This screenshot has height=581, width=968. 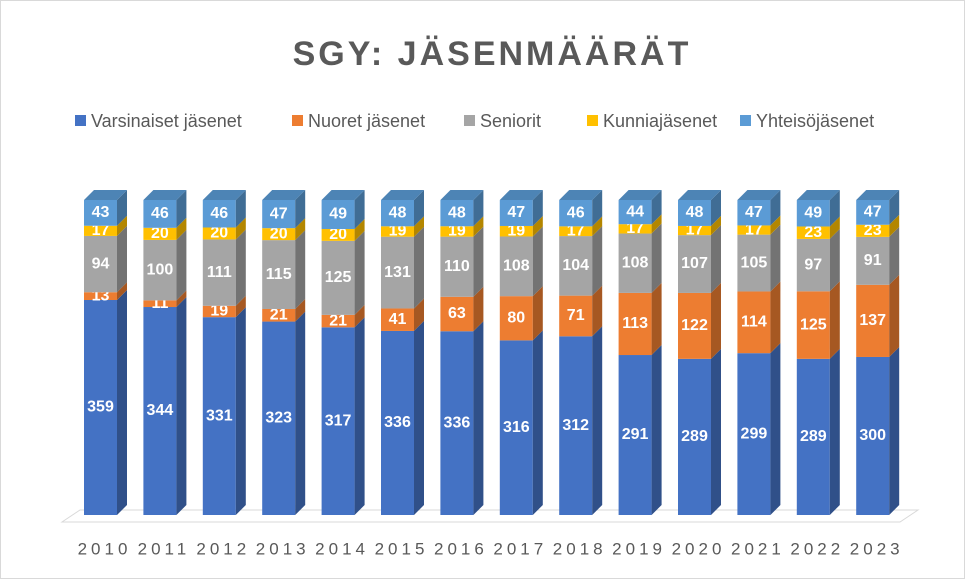 I want to click on legend-label: Yhteisöjäsenet, so click(x=815, y=121).